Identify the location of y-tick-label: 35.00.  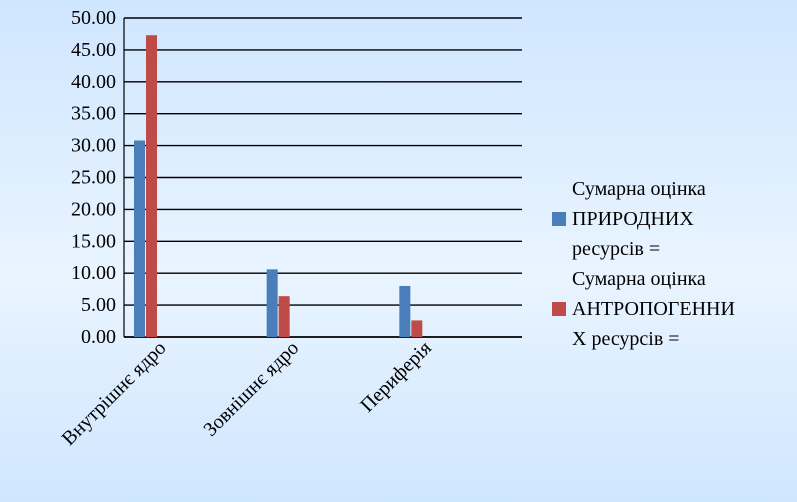
(93, 114).